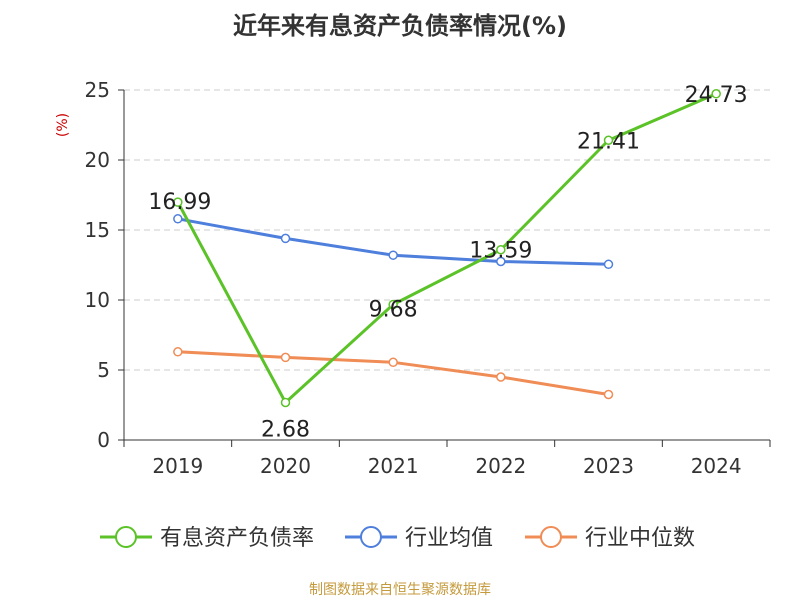 This screenshot has width=800, height=600. I want to click on y-tick-label: 10, so click(97, 300).